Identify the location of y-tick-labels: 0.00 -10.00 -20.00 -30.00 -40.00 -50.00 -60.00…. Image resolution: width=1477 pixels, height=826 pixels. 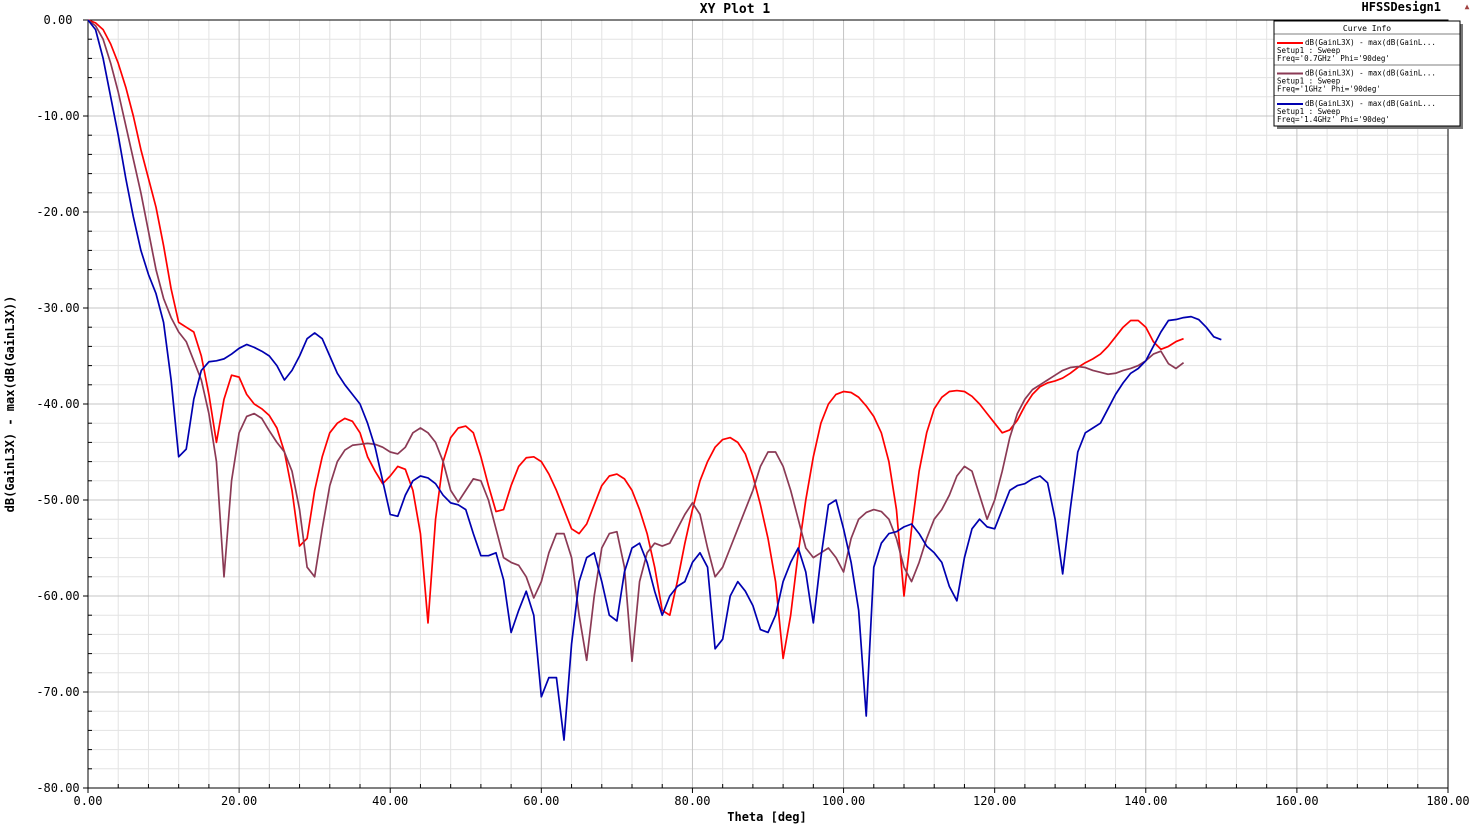
(57, 404).